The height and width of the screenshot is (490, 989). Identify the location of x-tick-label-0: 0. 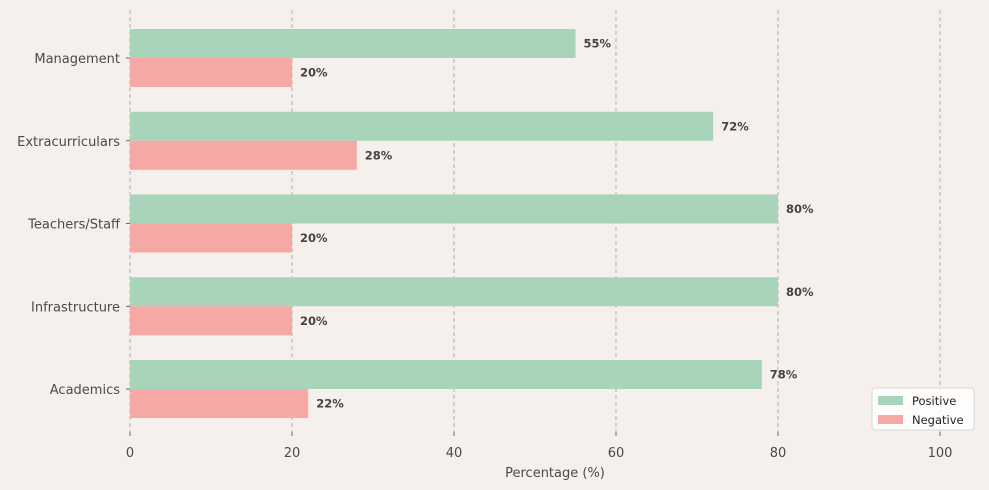
(130, 453).